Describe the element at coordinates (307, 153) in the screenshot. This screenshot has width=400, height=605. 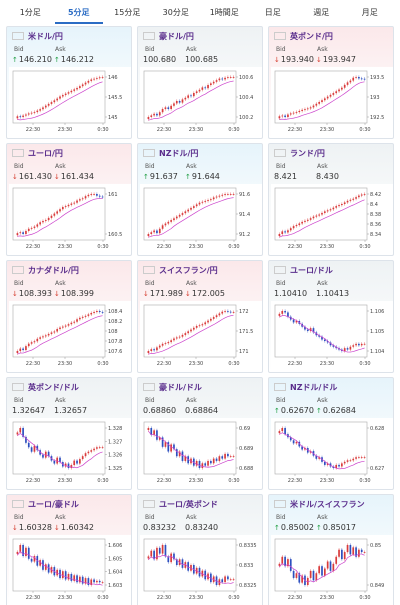
I see `pair-name: ランド/円` at that location.